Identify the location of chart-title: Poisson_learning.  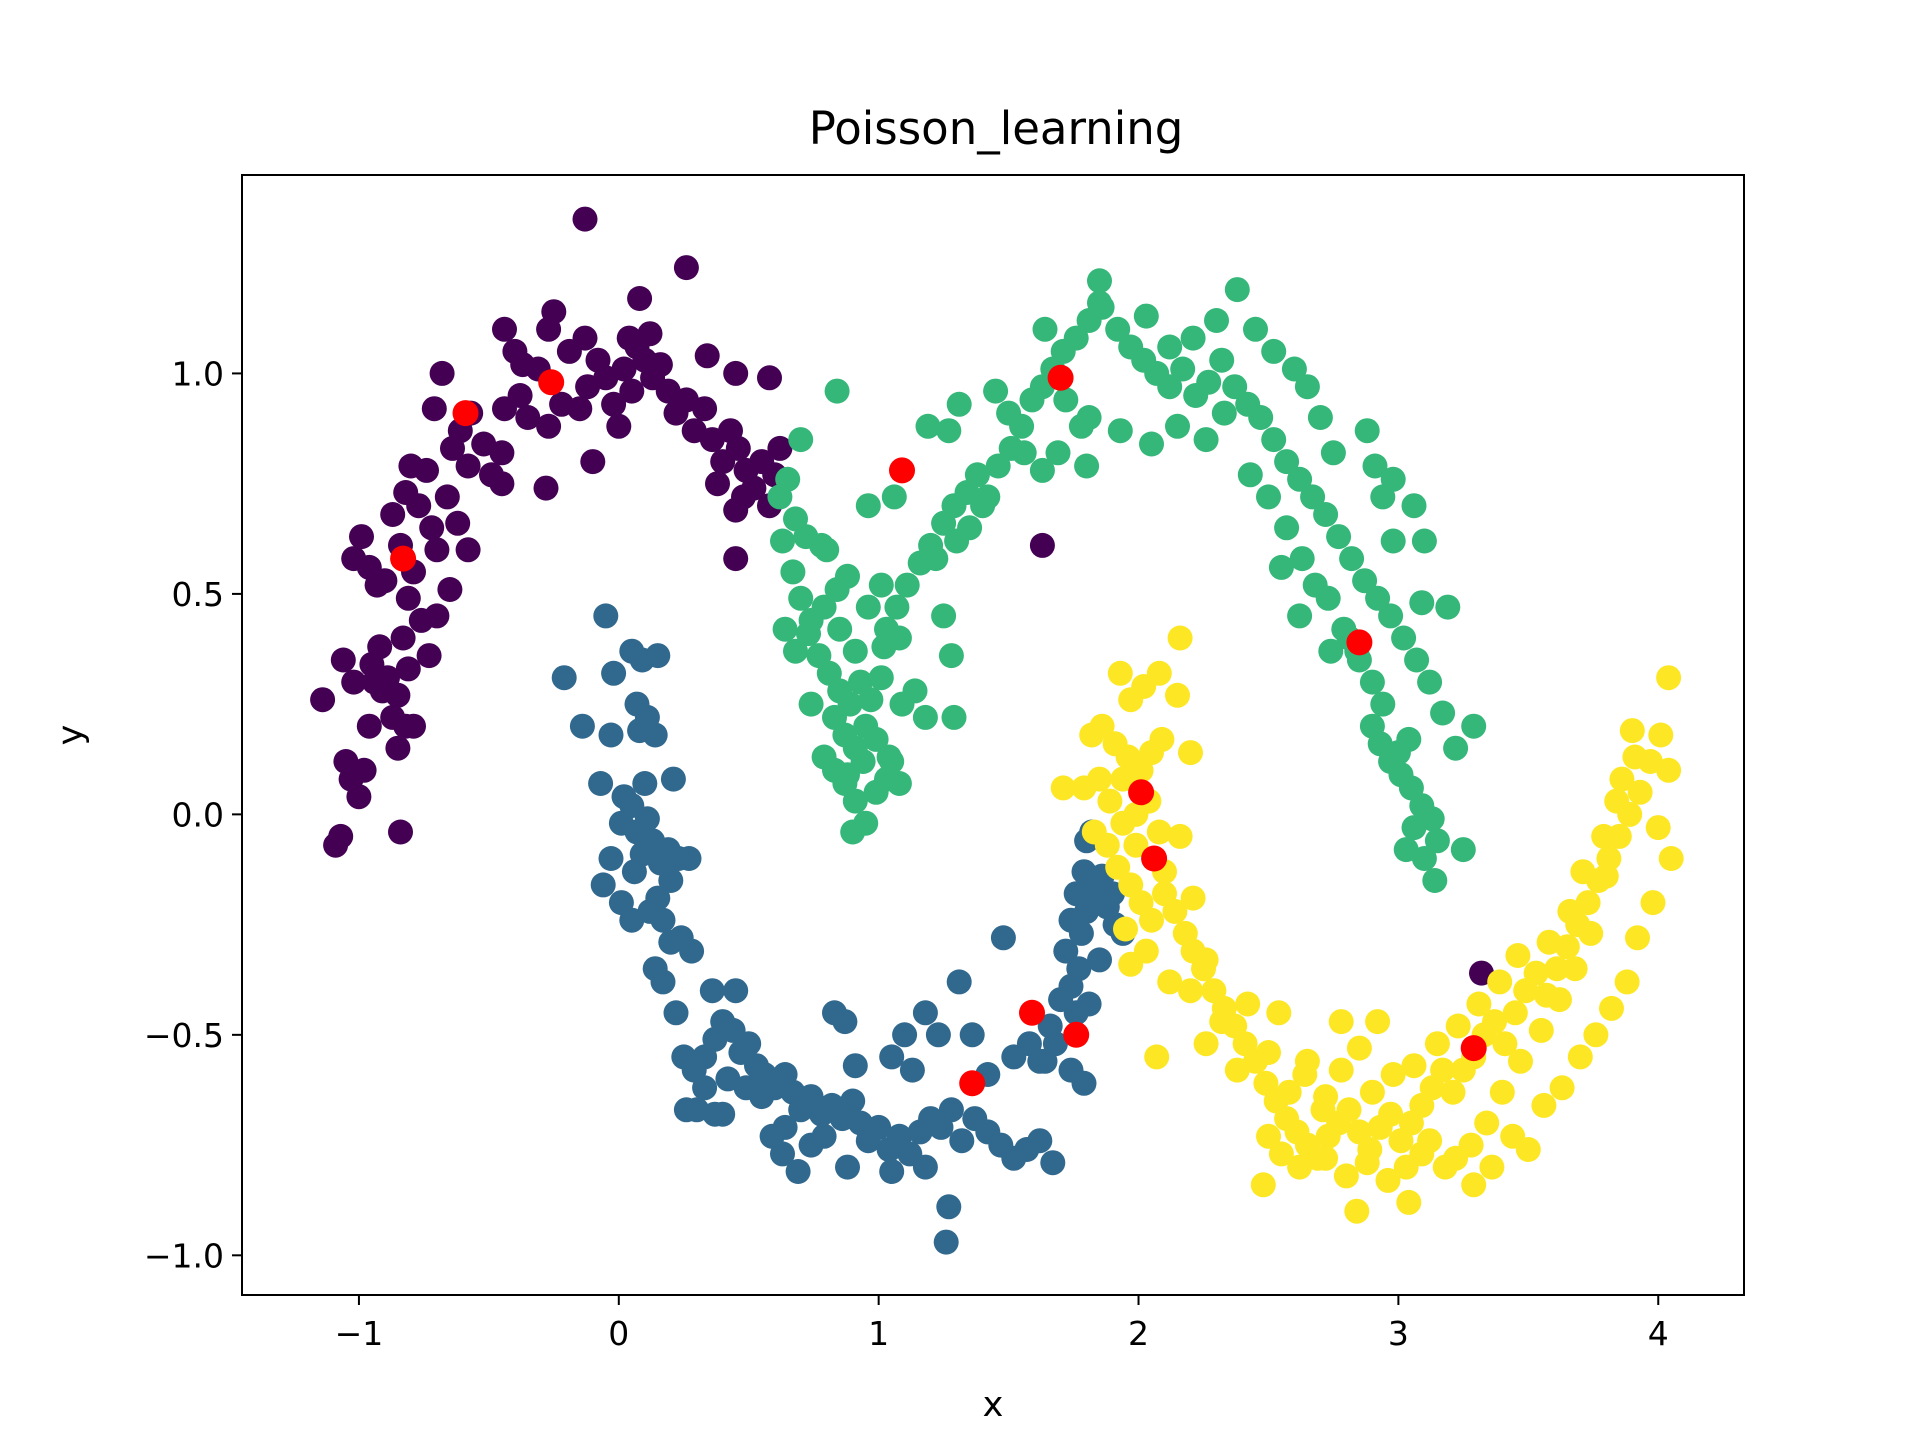
(996, 128).